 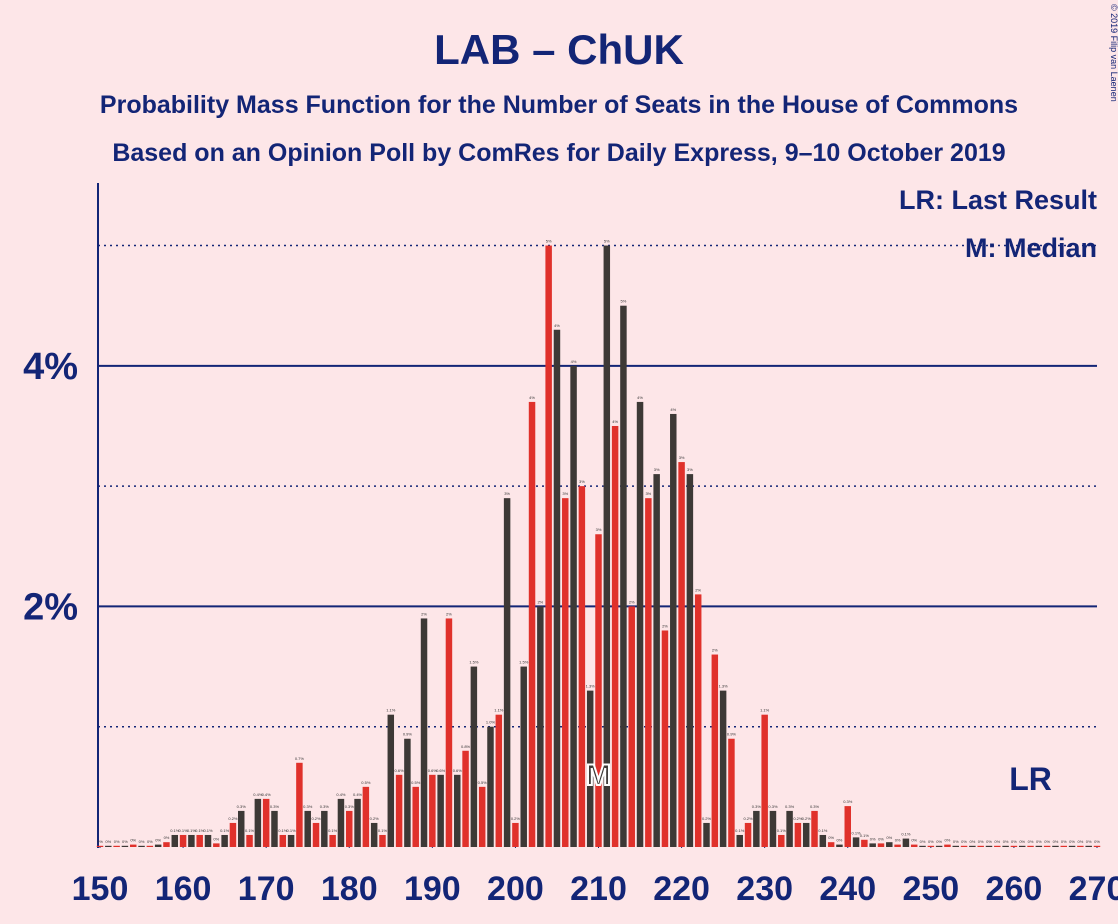 What do you see at coordinates (375, 818) in the screenshot?
I see `value-label: 0.2%` at bounding box center [375, 818].